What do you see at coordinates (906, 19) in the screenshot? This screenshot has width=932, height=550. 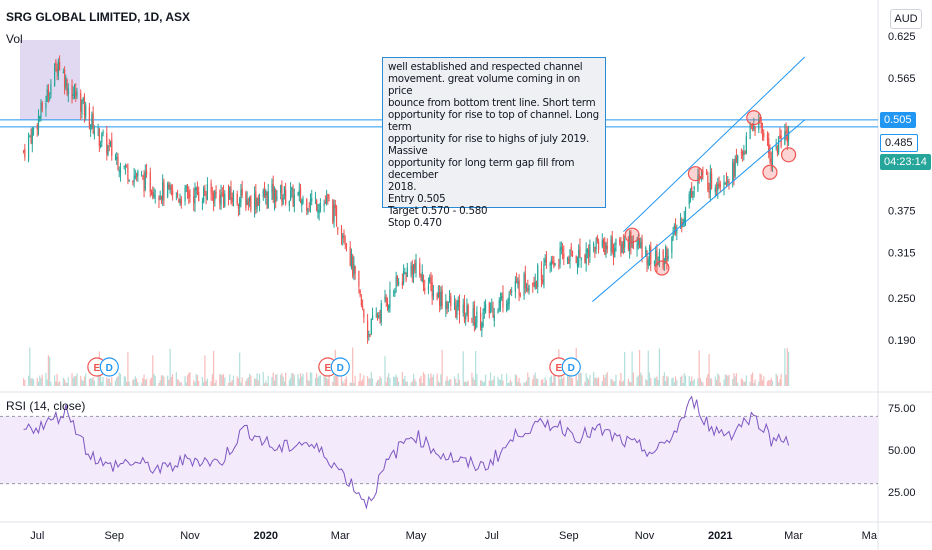 I see `currency-button: AUD` at bounding box center [906, 19].